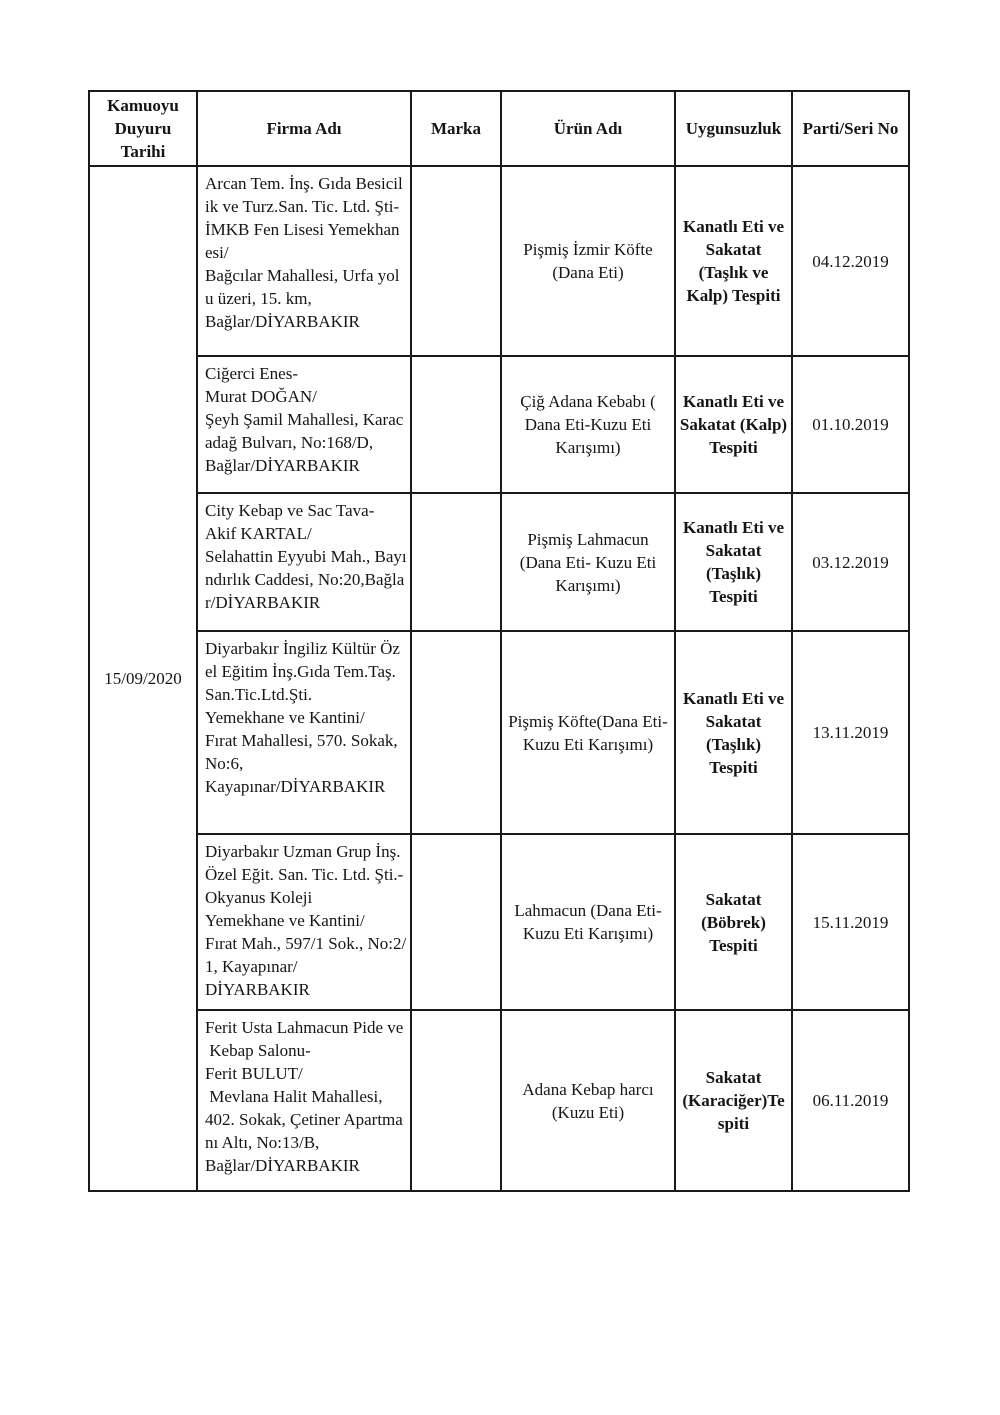 Image resolution: width=1000 pixels, height=1415 pixels. Describe the element at coordinates (733, 922) in the screenshot. I see `uygunsuzluk-cell: Sakatat (Böbrek) Tespiti` at that location.